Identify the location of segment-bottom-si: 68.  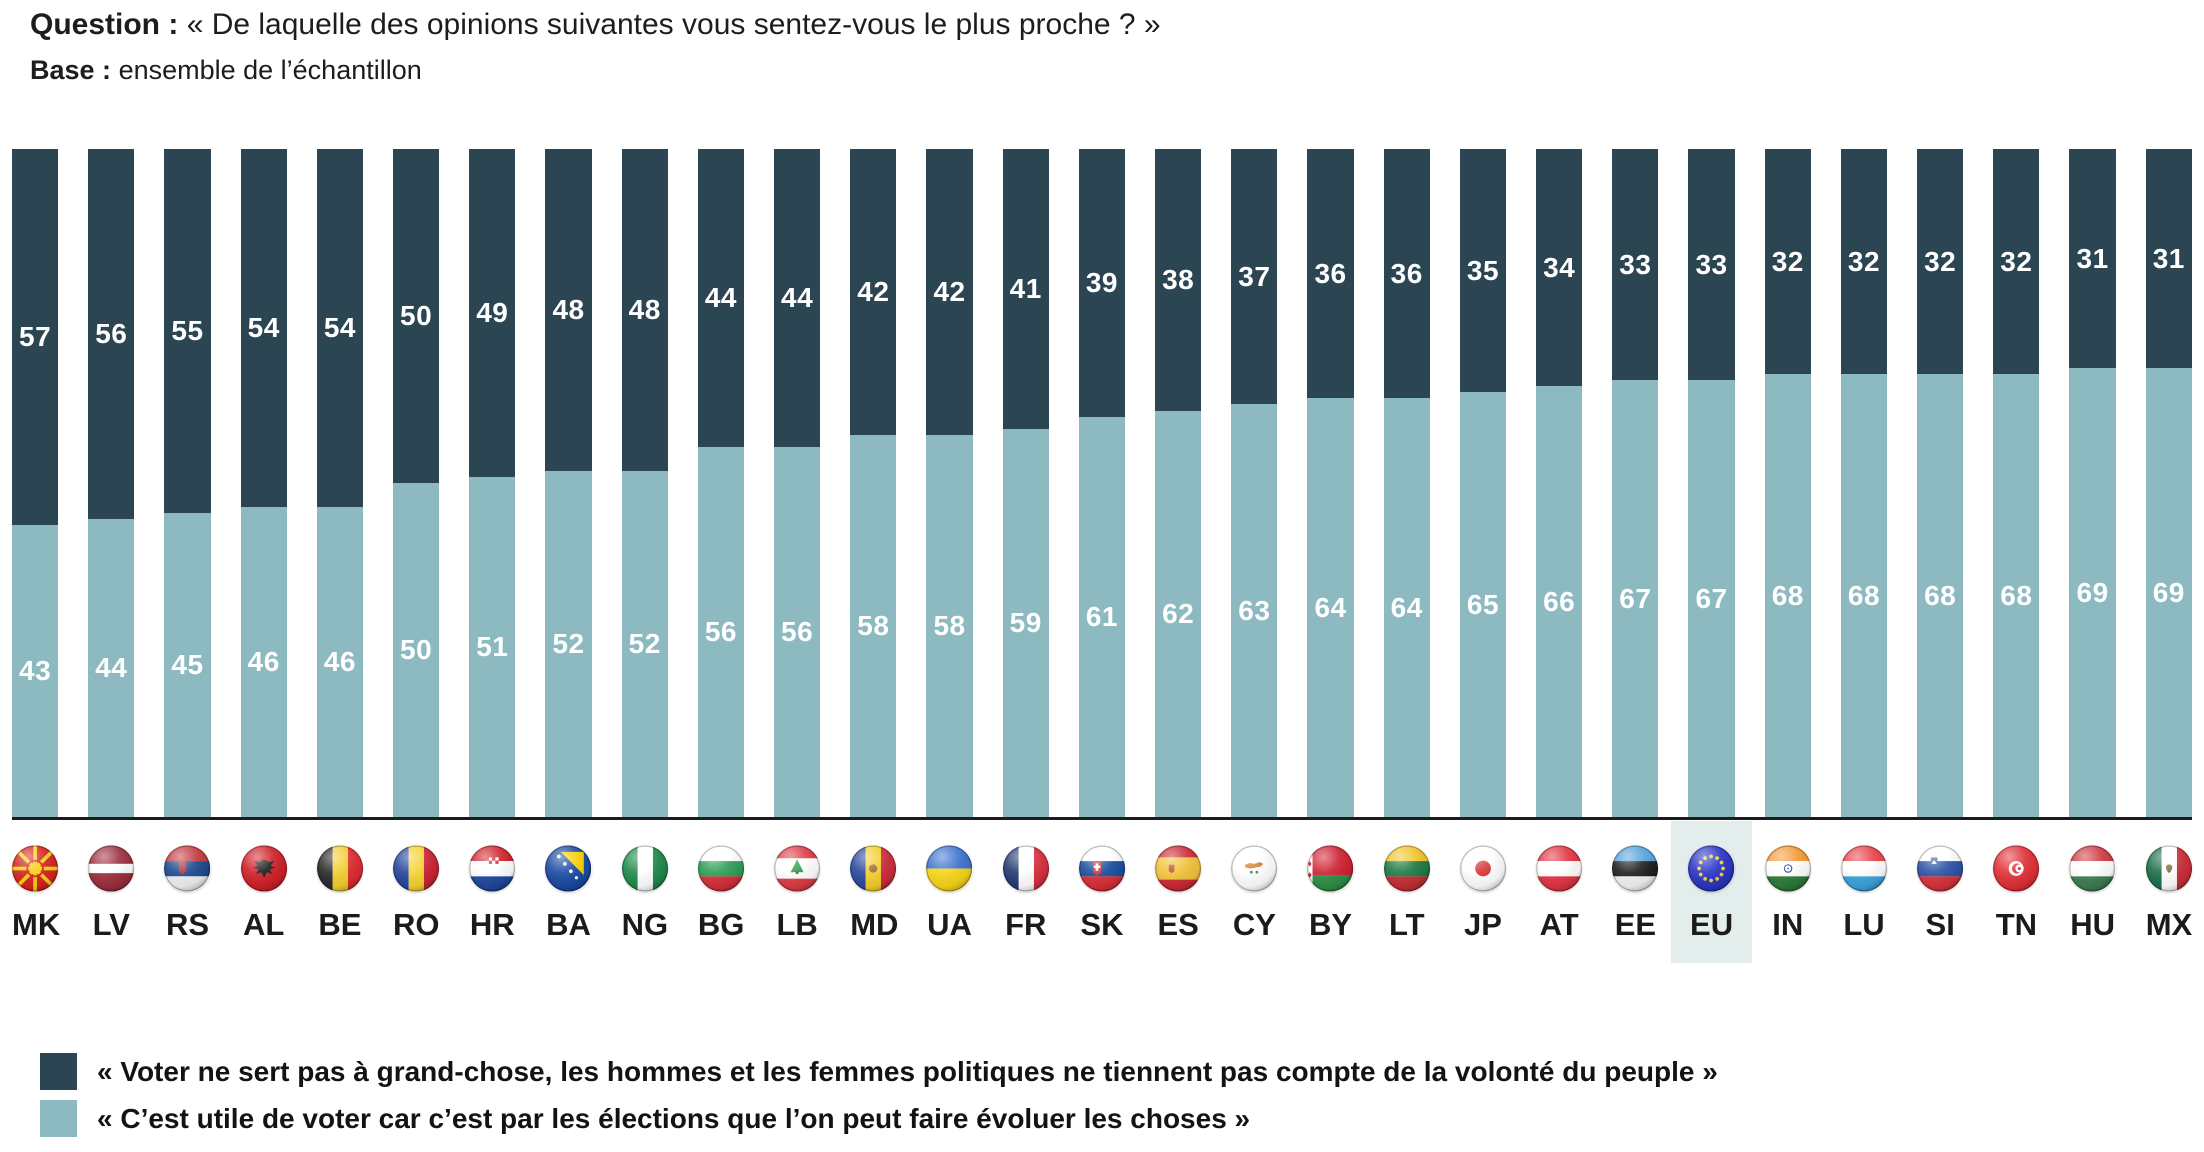
(1940, 595).